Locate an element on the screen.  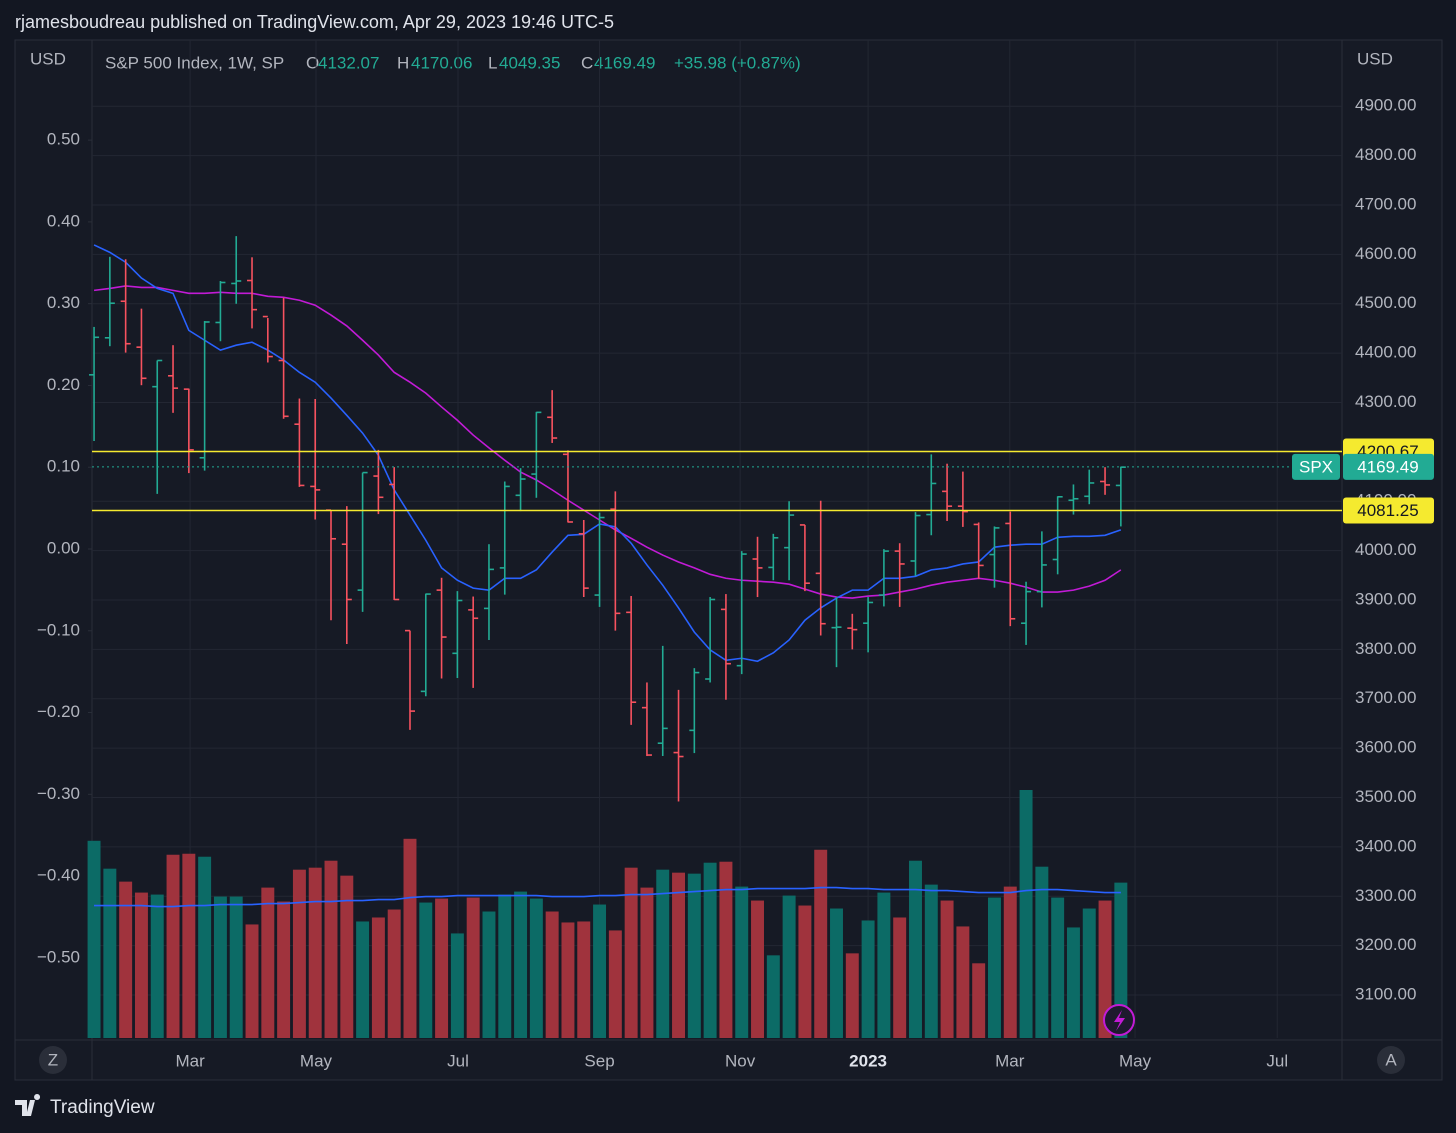
y-tick-label: 4000.00 is located at coordinates (1385, 549).